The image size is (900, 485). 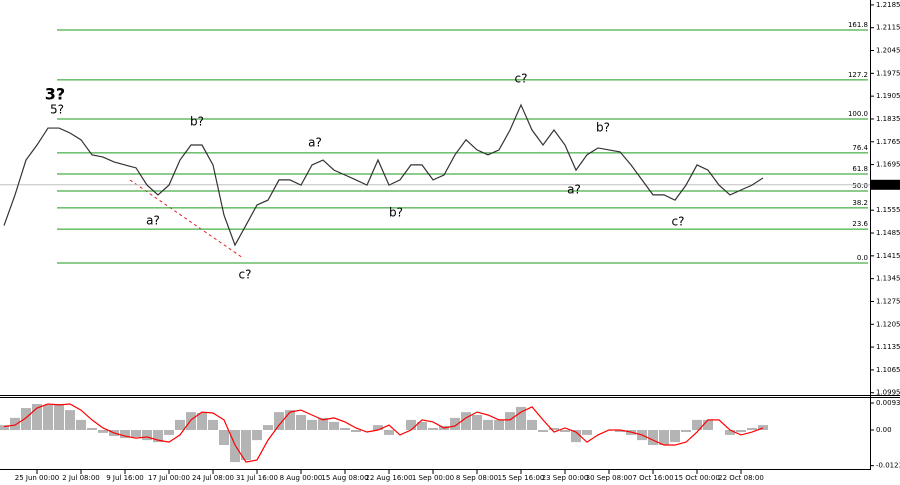 What do you see at coordinates (858, 25) in the screenshot?
I see `fib-label: 161.8` at bounding box center [858, 25].